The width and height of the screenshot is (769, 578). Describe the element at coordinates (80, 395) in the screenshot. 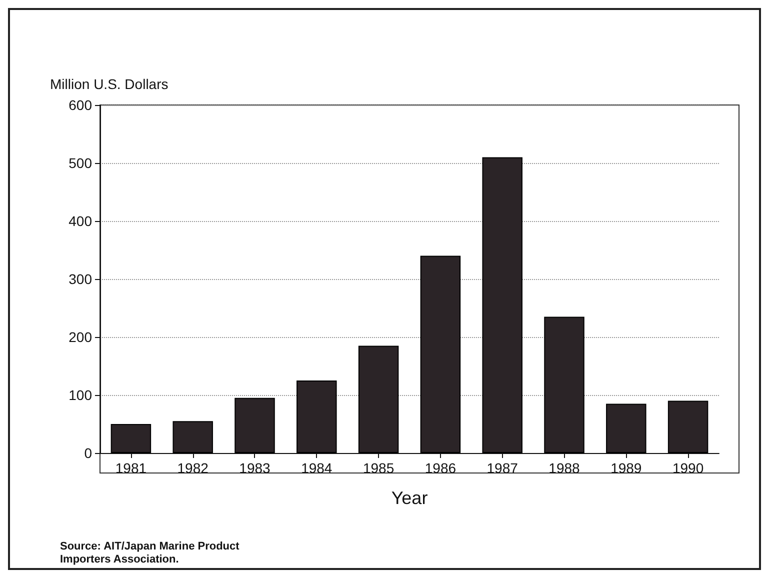

I see `y-tick-label: 100` at that location.